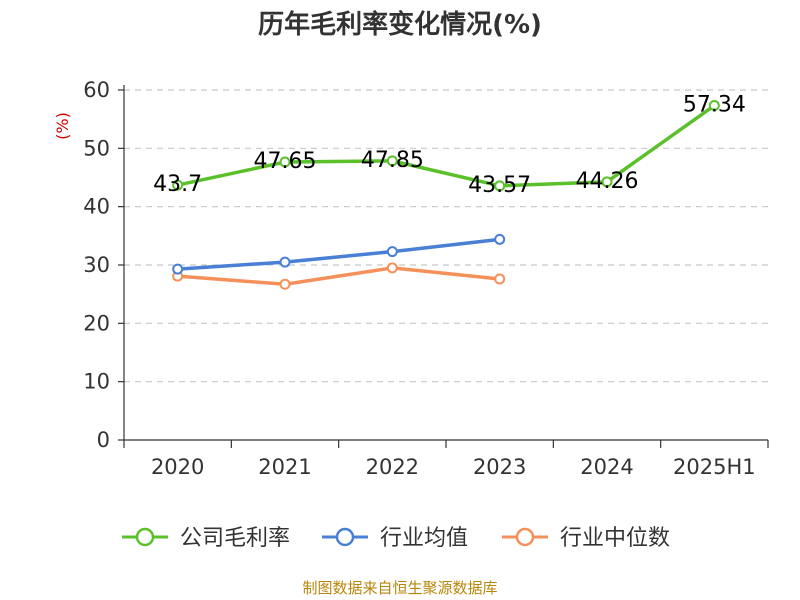 The height and width of the screenshot is (600, 800). I want to click on data-label: 43.57, so click(499, 185).